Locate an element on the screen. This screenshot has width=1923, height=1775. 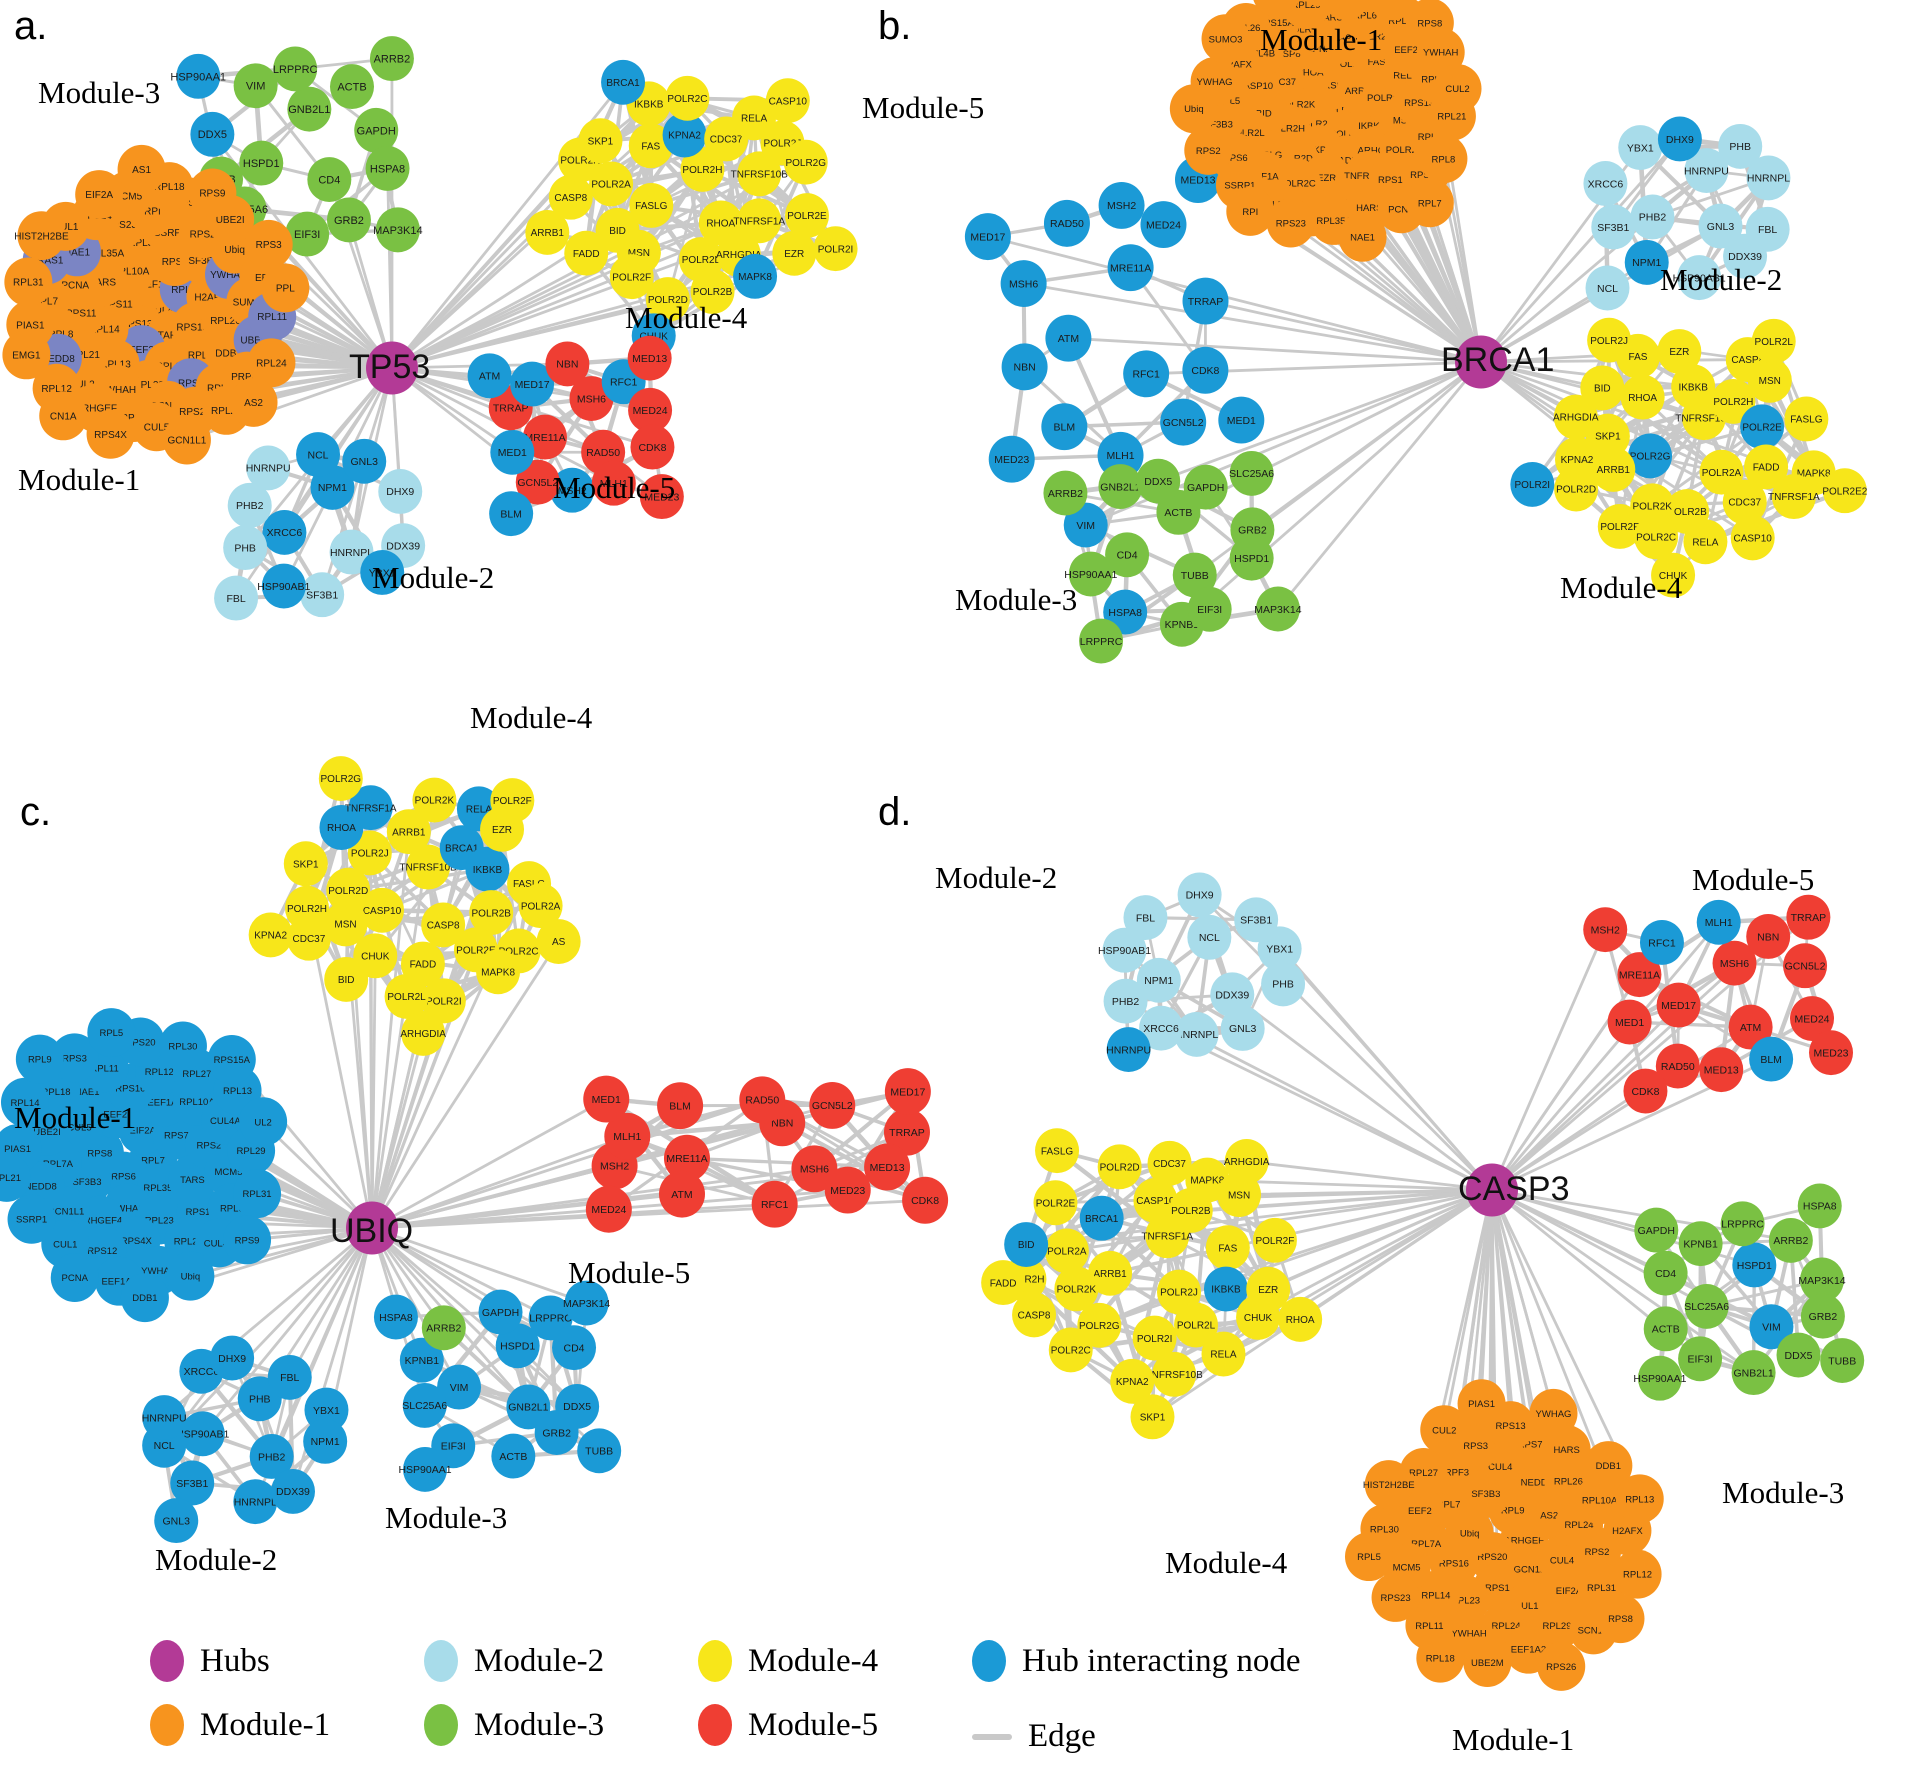
d-m5-MED24 is located at coordinates (1812, 1018).